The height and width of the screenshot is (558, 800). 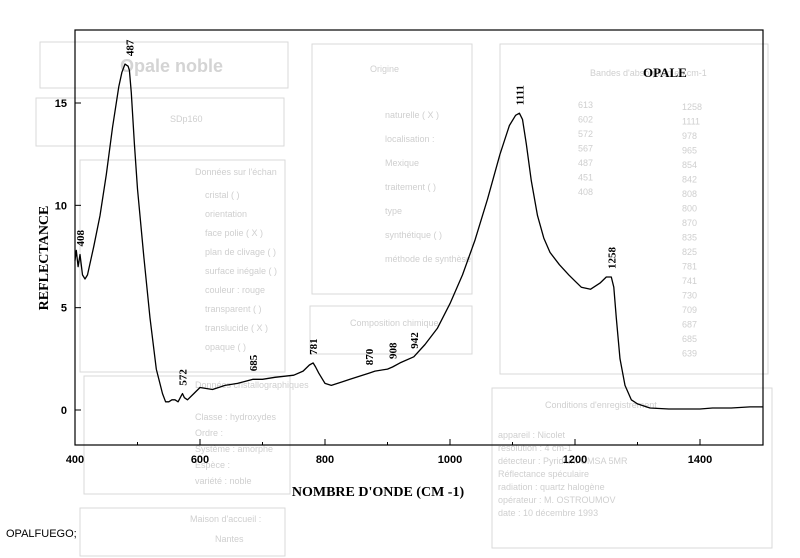 What do you see at coordinates (81, 238) in the screenshot?
I see `peak-label: 408` at bounding box center [81, 238].